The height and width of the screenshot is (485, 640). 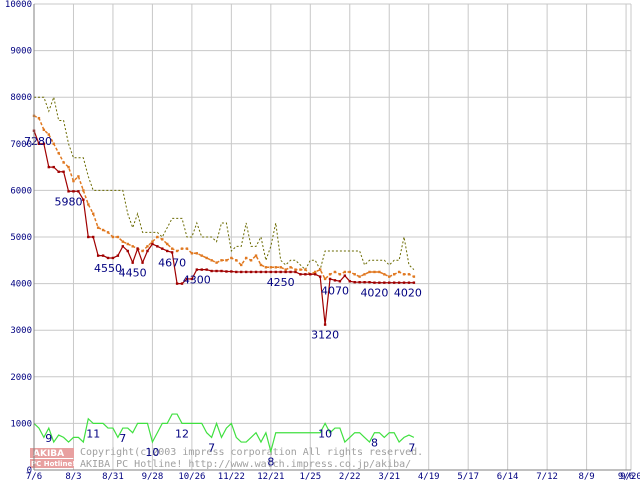 What do you see at coordinates (172, 262) in the screenshot?
I see `data-label: 4670` at bounding box center [172, 262].